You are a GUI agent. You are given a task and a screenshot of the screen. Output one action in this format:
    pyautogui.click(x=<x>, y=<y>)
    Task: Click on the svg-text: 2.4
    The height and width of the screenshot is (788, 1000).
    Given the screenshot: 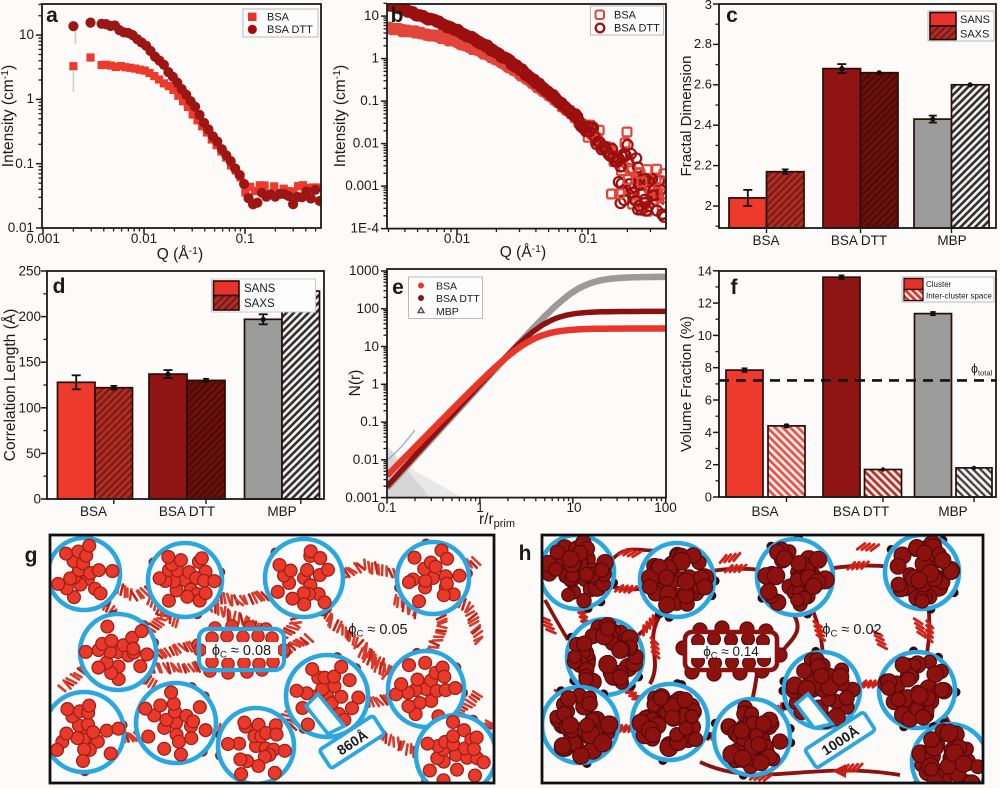 What is the action you would take?
    pyautogui.click(x=703, y=124)
    